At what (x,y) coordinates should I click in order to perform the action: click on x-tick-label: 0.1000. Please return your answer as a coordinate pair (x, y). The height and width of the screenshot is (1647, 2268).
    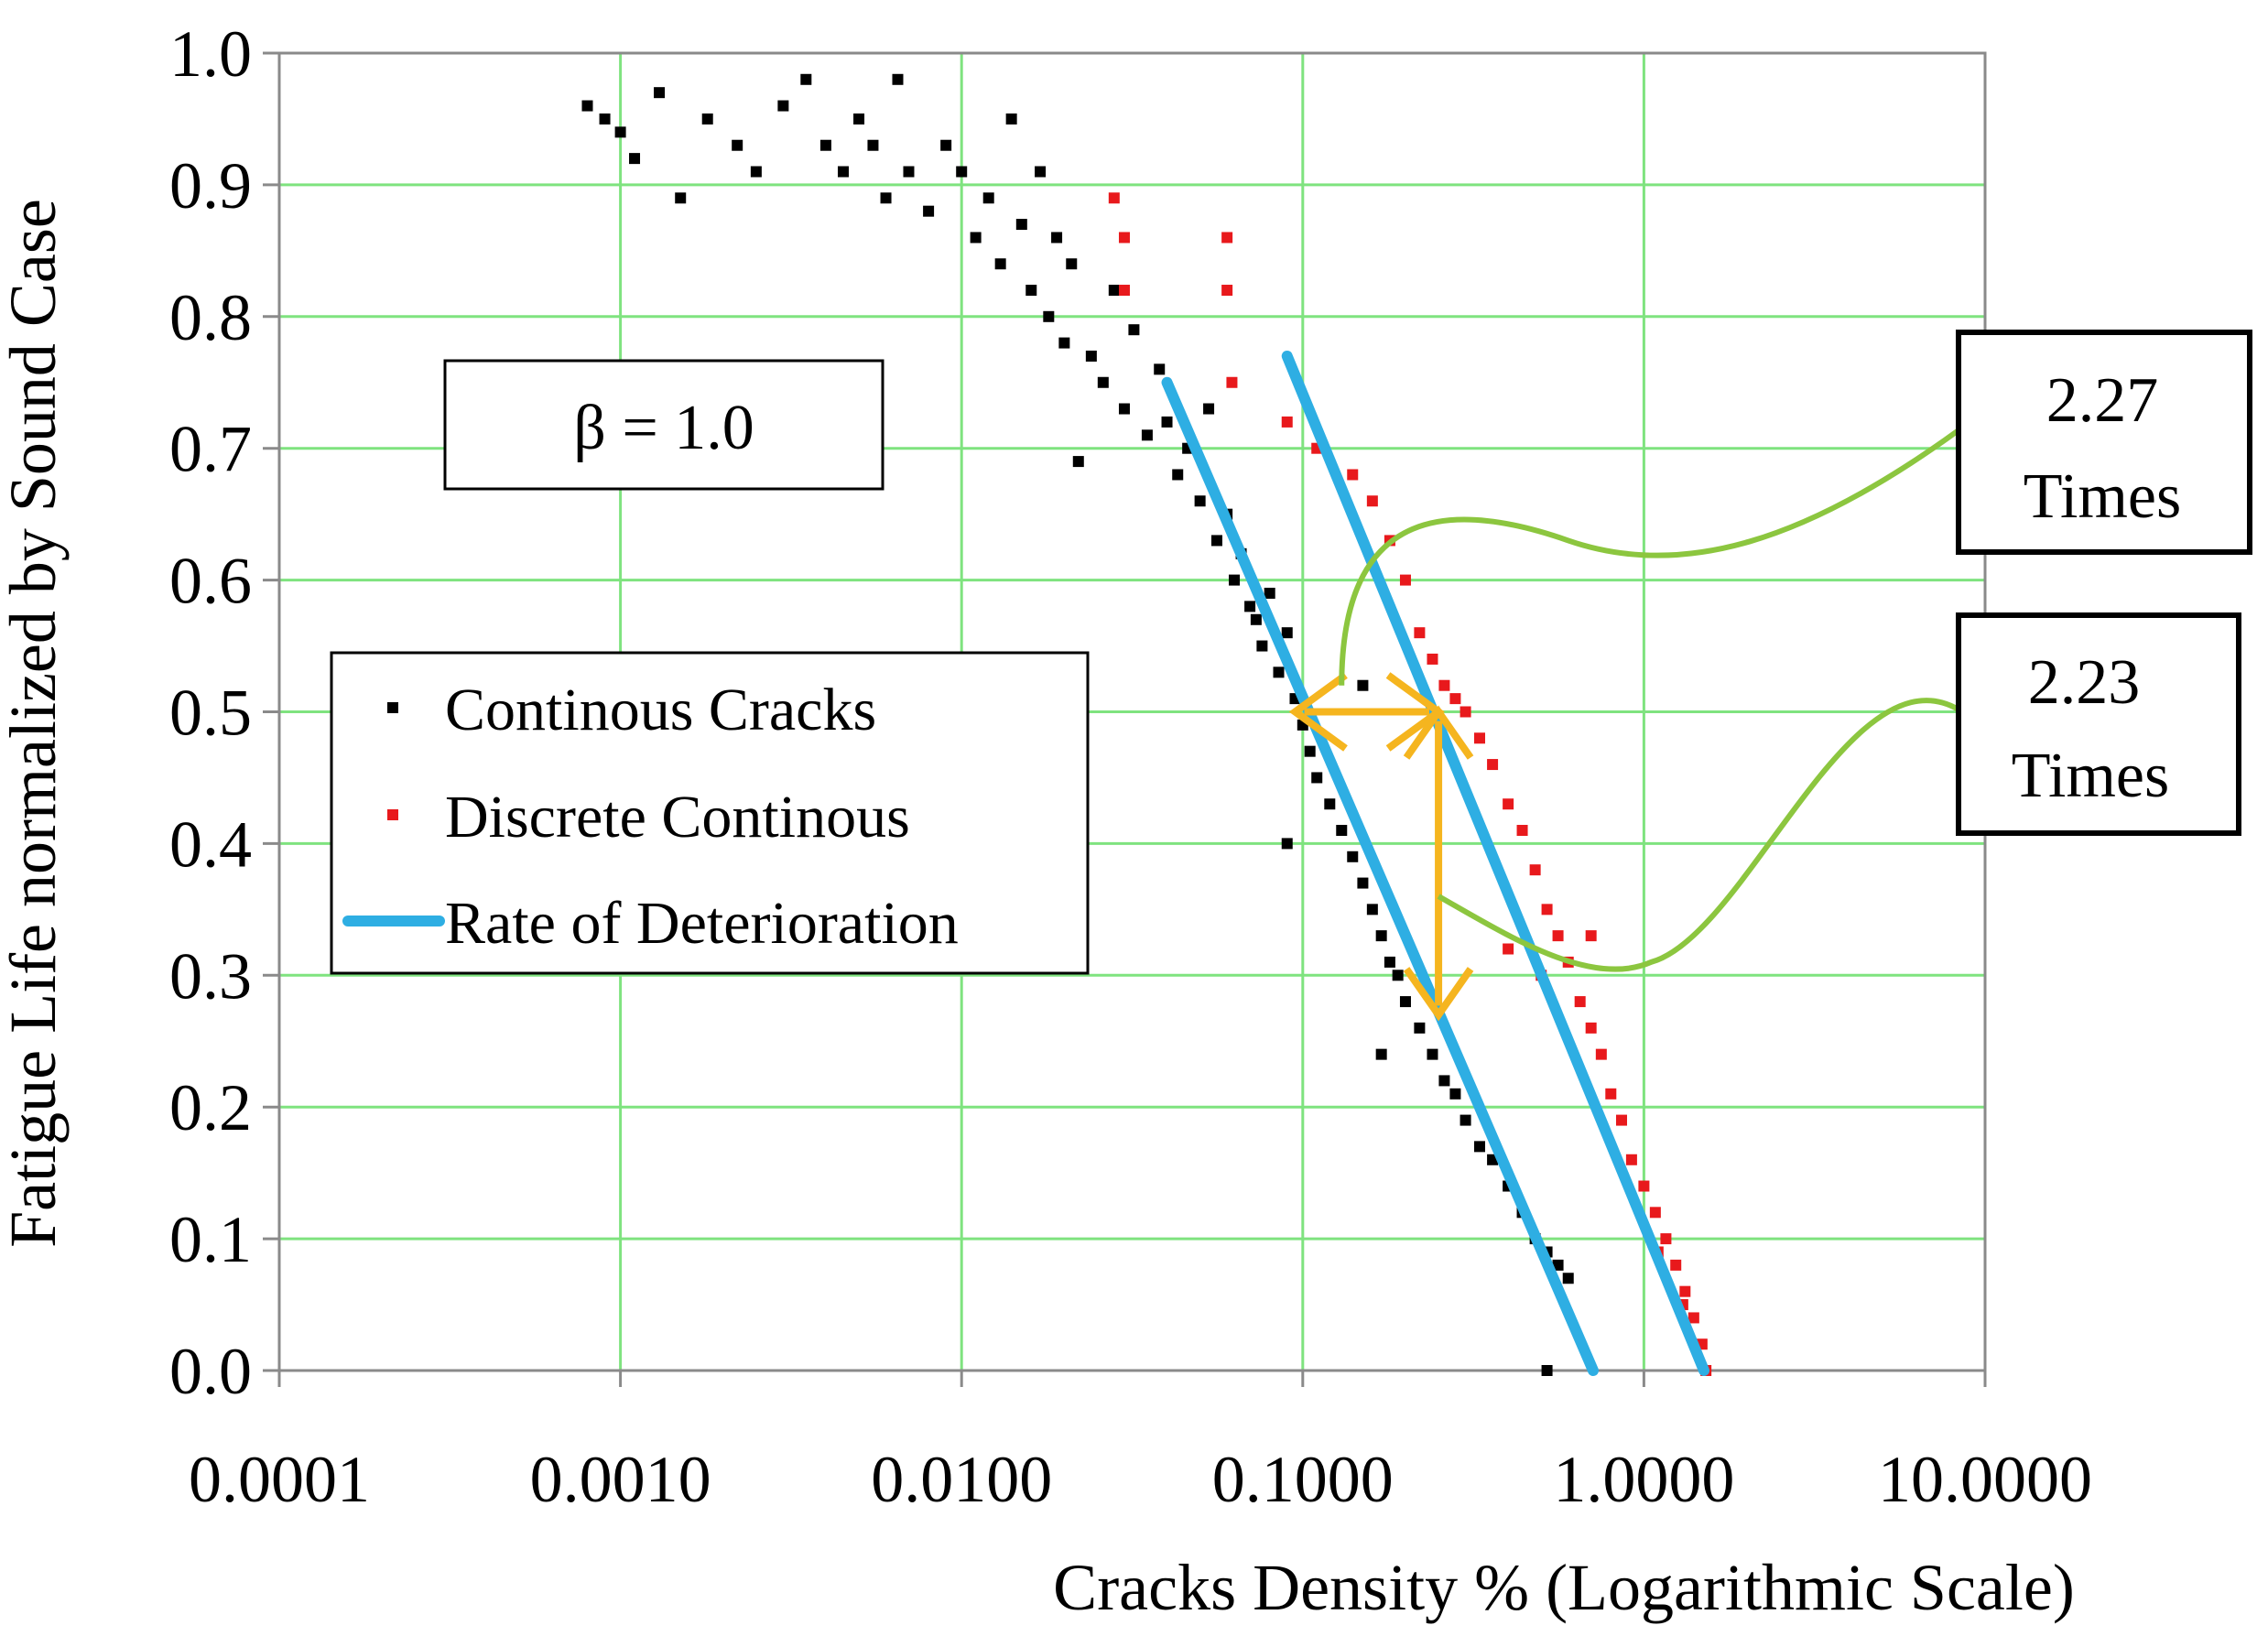
    Looking at the image, I should click on (1303, 1479).